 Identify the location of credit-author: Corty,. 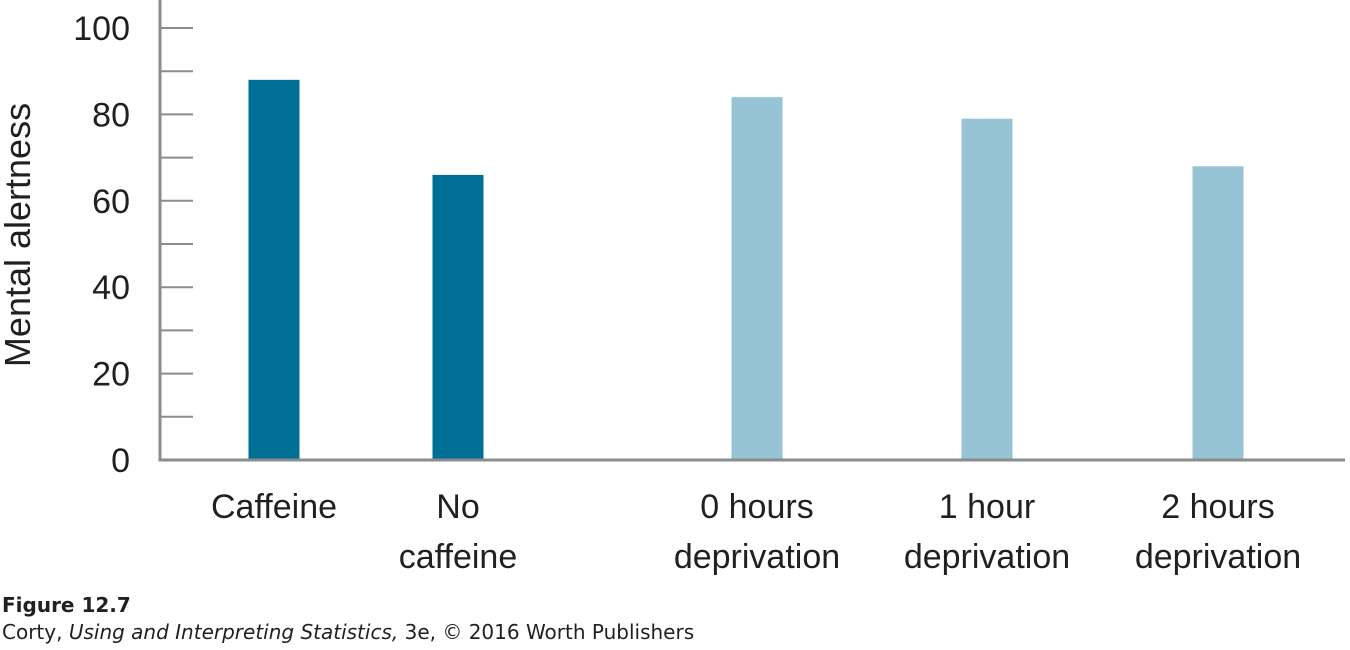
(35, 632).